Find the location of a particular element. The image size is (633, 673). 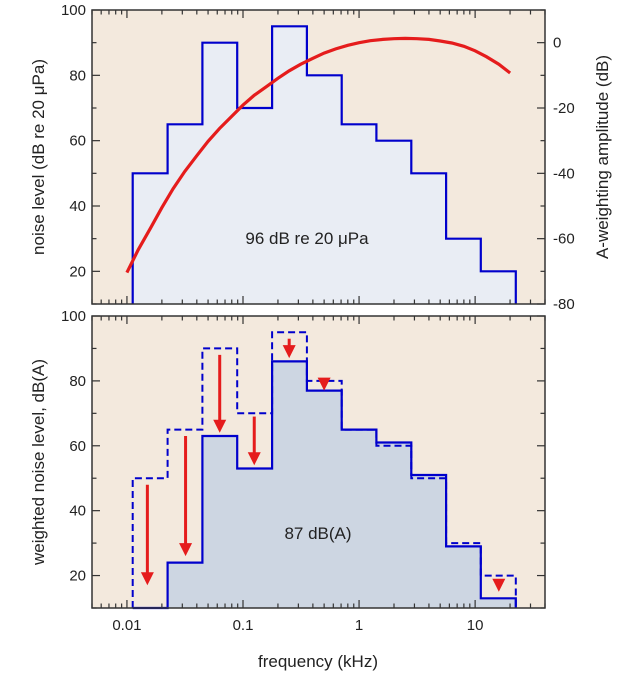

x-axis-title: frequency (kHz) is located at coordinates (318, 661).